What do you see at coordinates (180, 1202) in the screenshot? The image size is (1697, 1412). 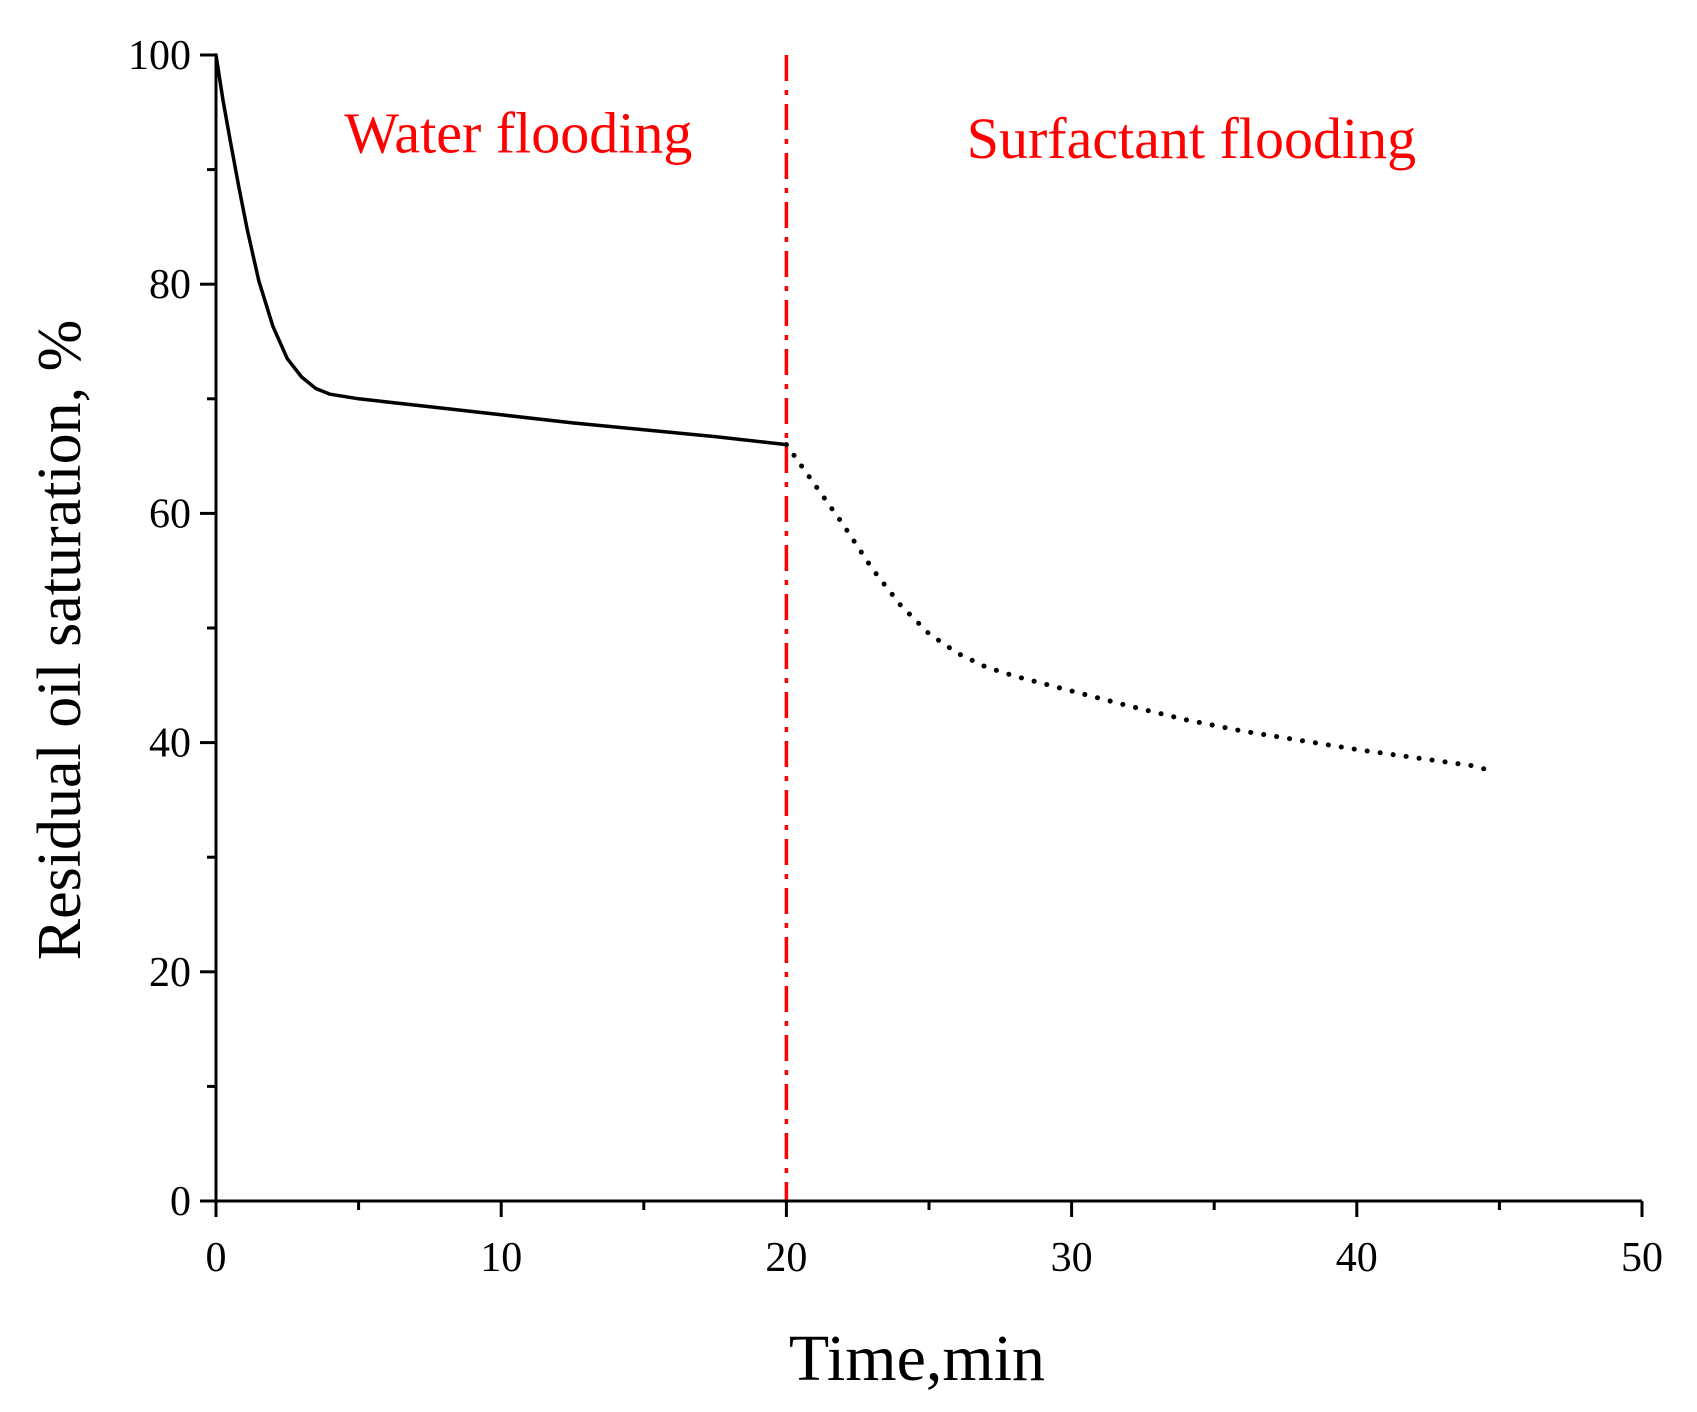 I see `y-tick-label: 0` at bounding box center [180, 1202].